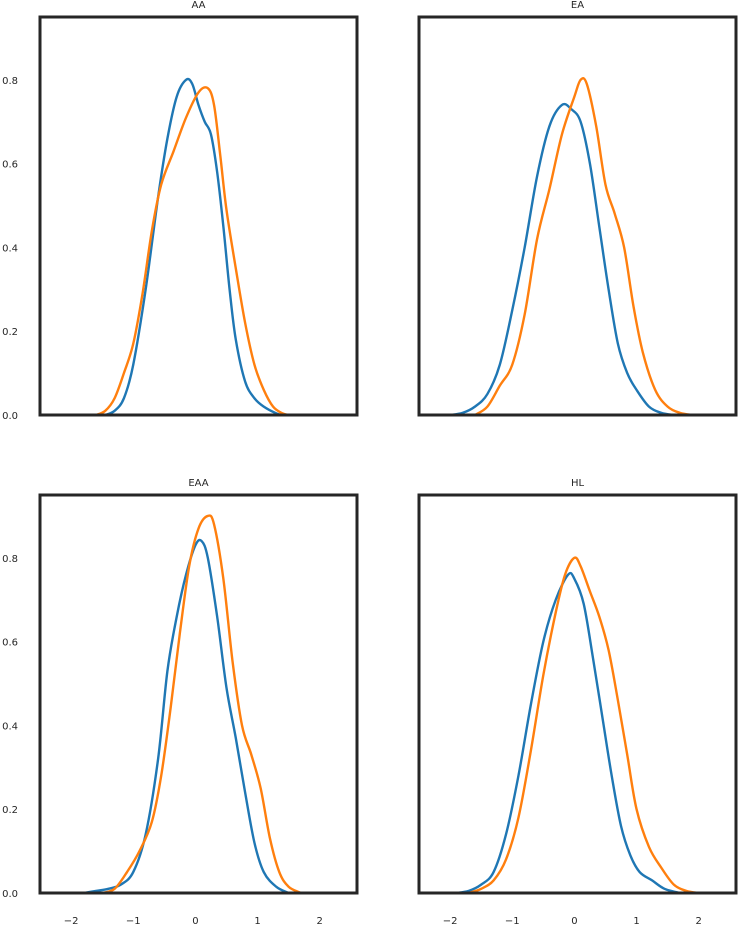 The width and height of the screenshot is (738, 926). What do you see at coordinates (199, 5) in the screenshot?
I see `subplot-title: AA` at bounding box center [199, 5].